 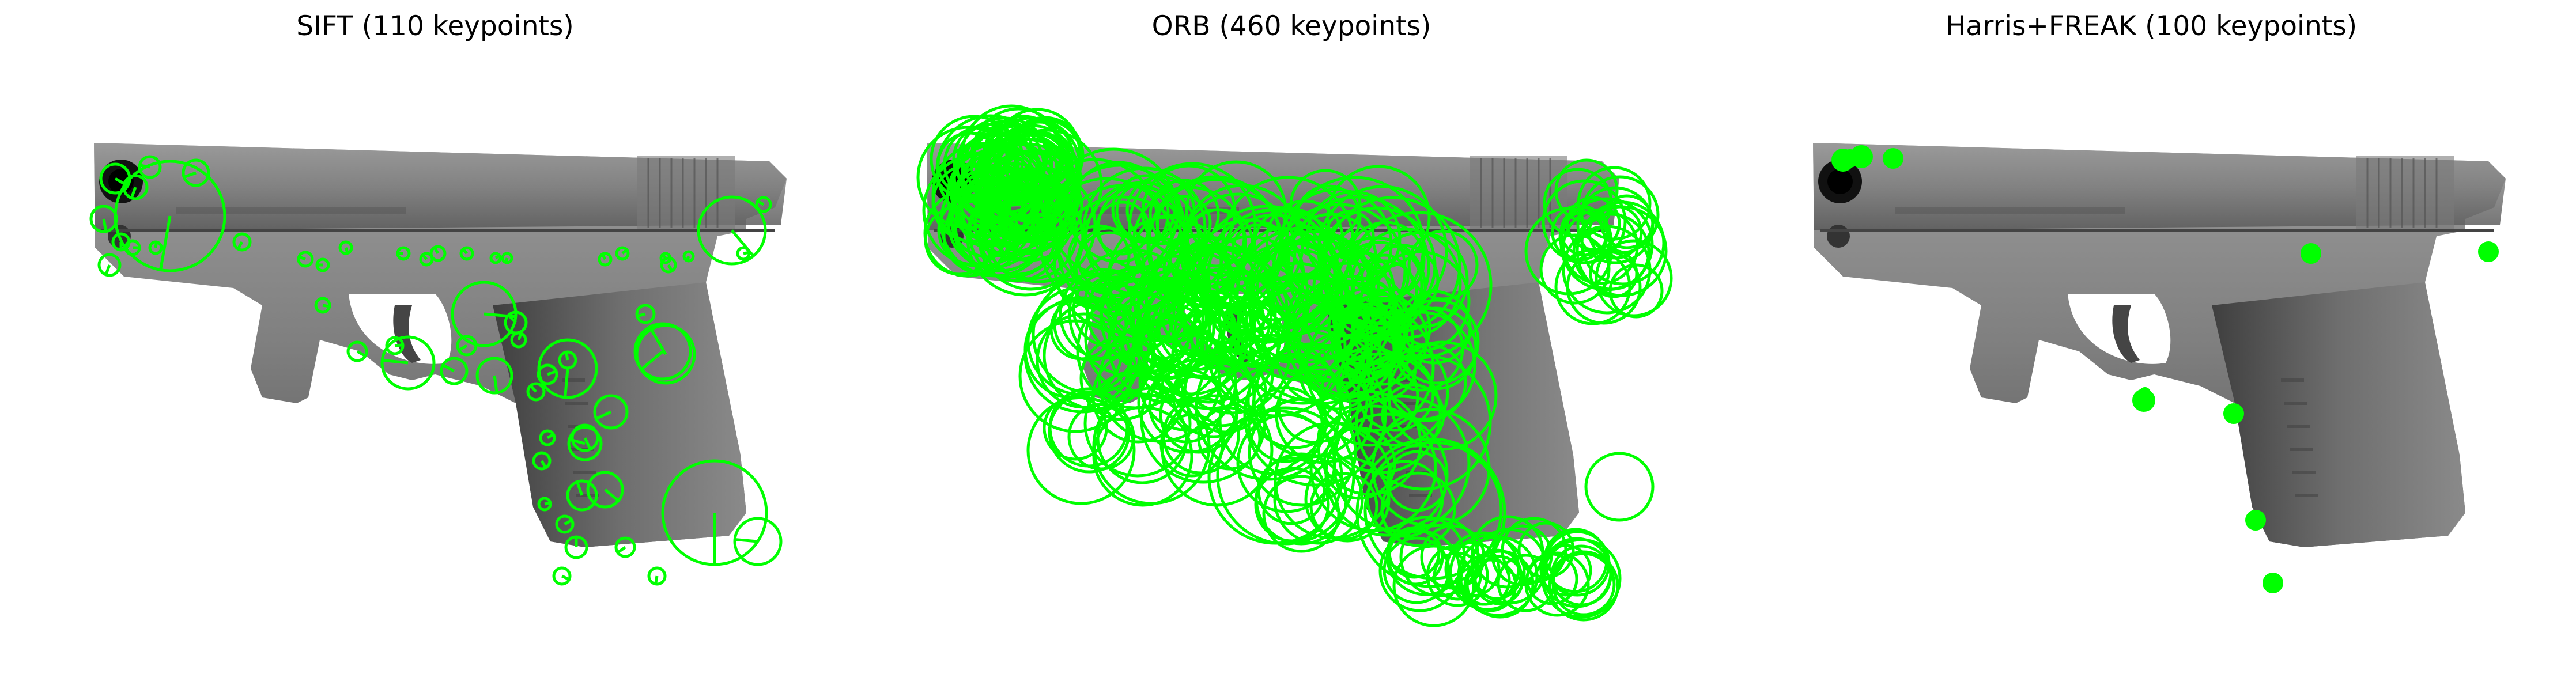 I want to click on panel-title-harris: Harris+FREAK (100 keypoints), so click(x=2151, y=26).